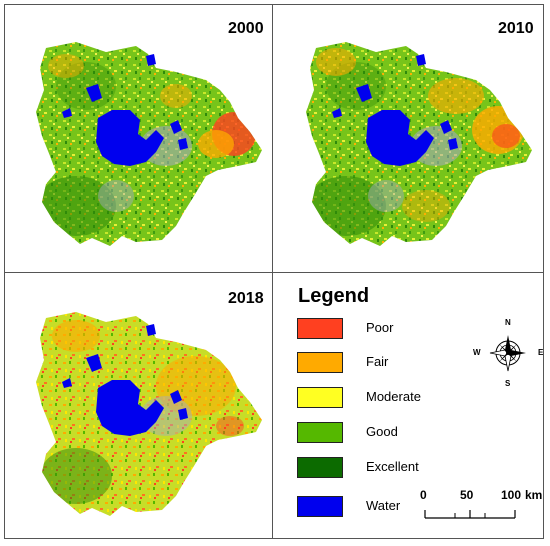 Image resolution: width=550 pixels, height=546 pixels. Describe the element at coordinates (483, 508) in the screenshot. I see `scale-bar: 0 50 100 km` at that location.